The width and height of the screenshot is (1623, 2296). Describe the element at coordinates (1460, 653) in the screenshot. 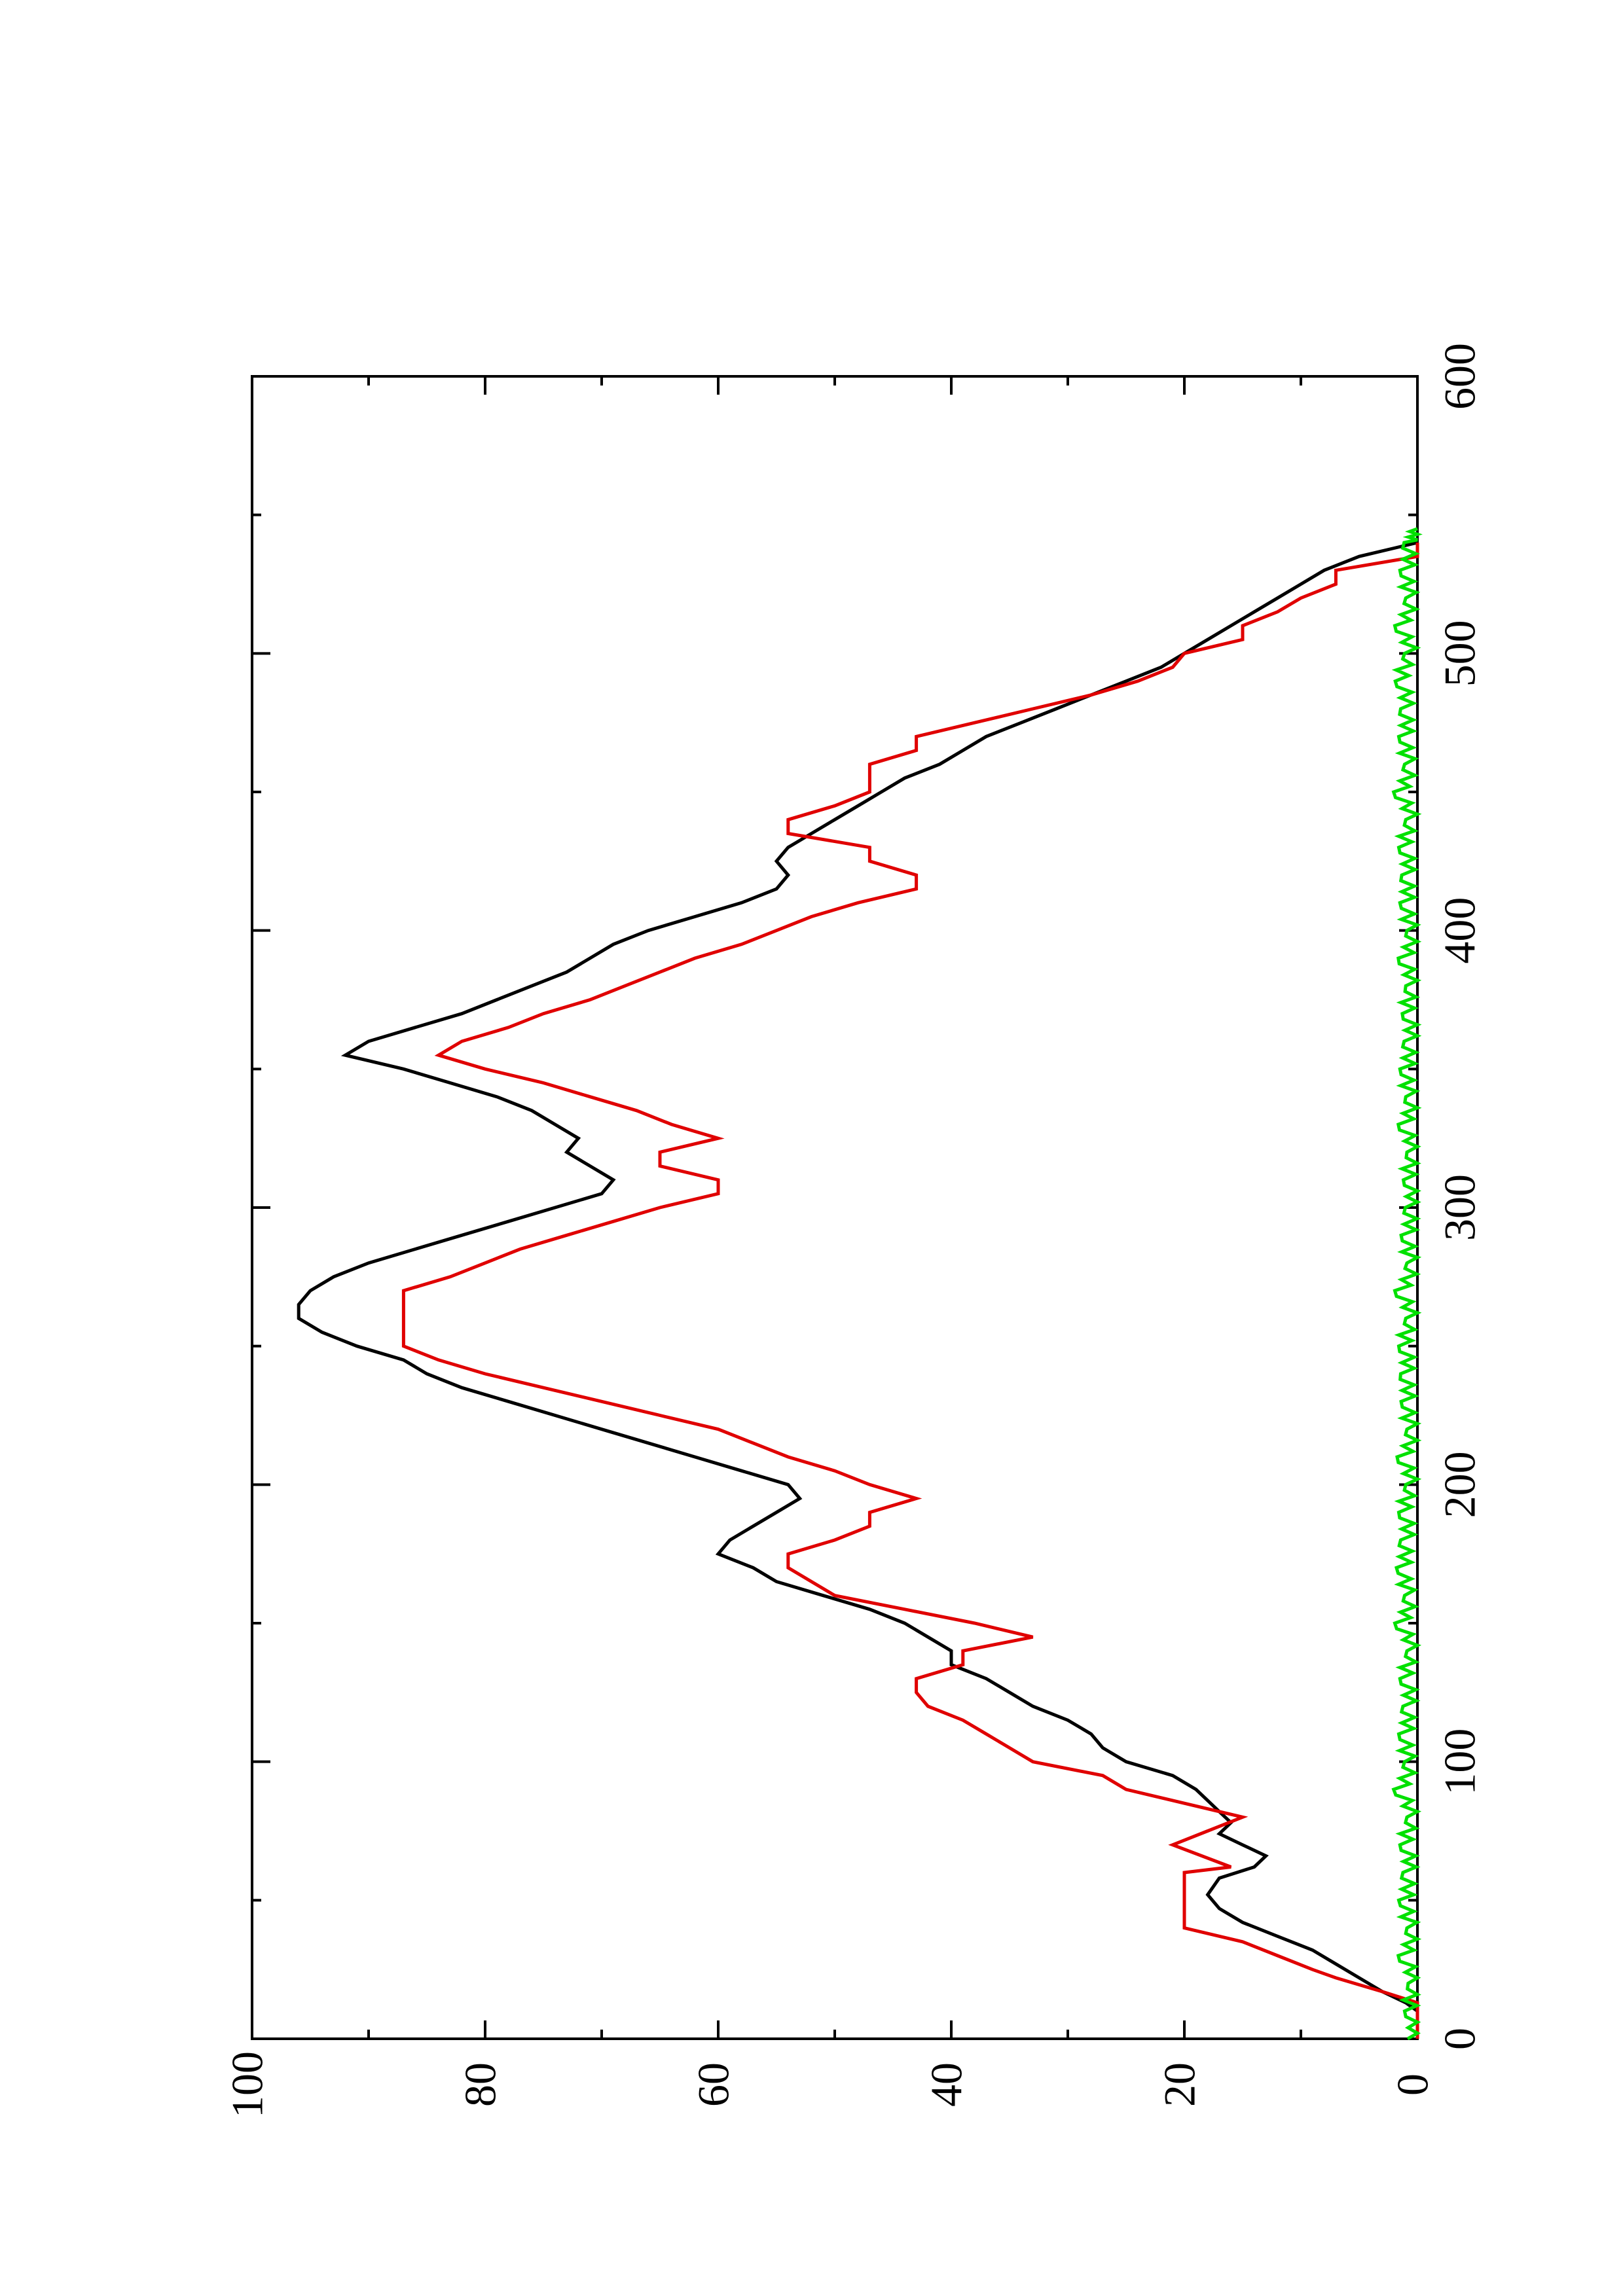

I see `x-tick-label: 500` at that location.